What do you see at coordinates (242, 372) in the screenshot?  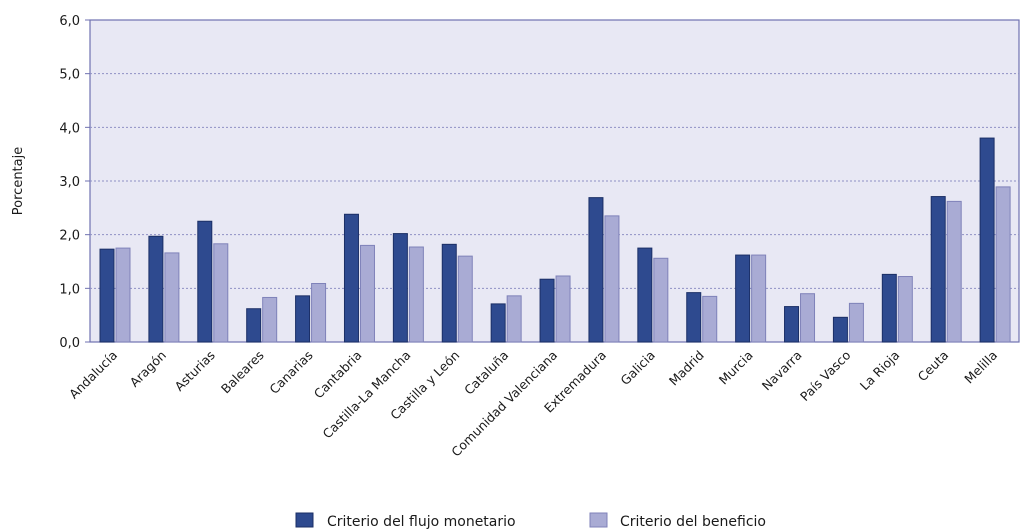 I see `x-tick-label: Baleares` at bounding box center [242, 372].